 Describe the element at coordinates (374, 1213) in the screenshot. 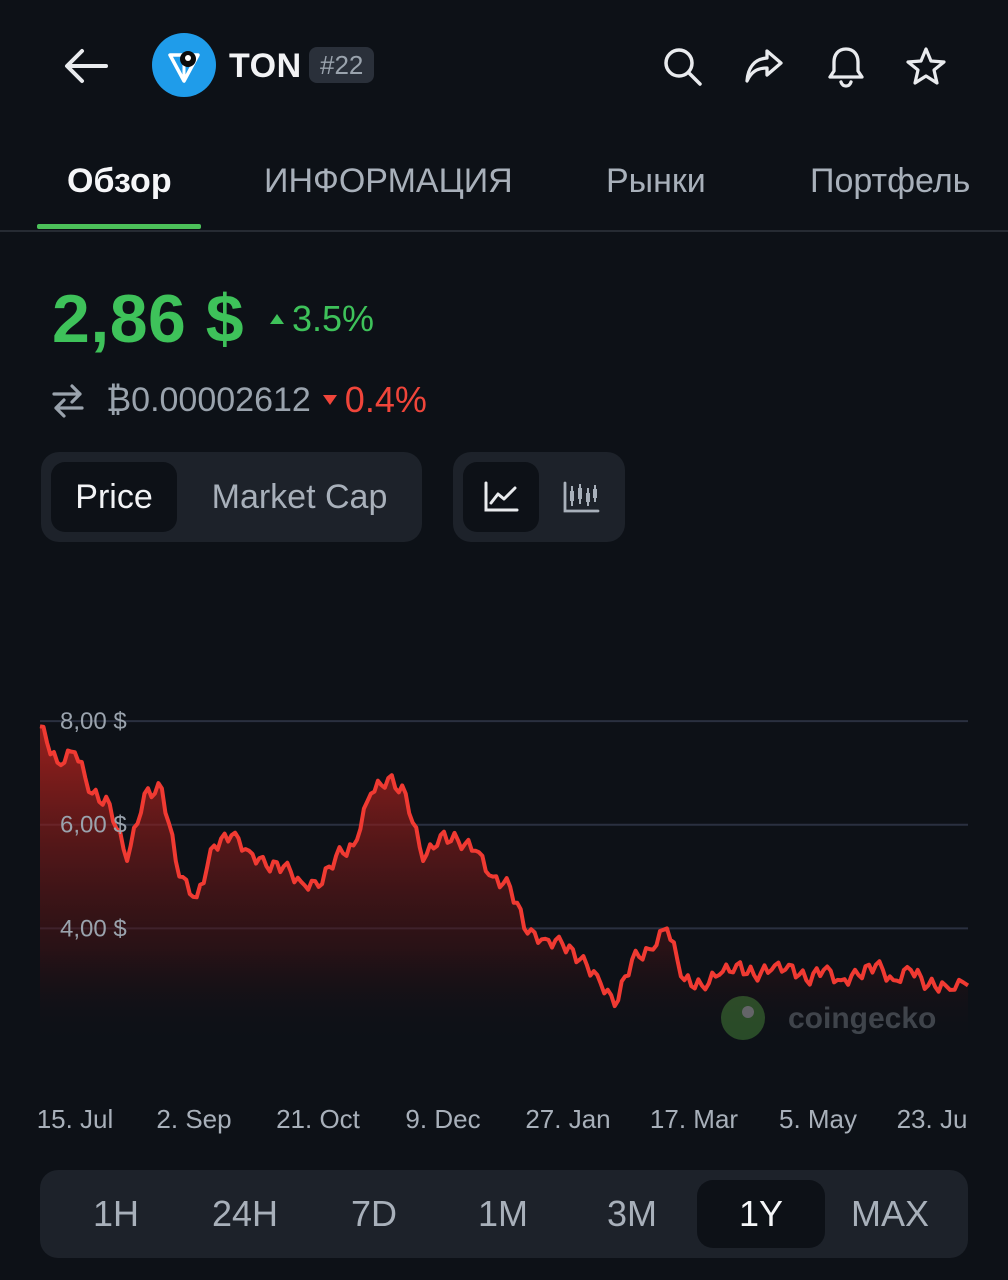

I see `range-7d-button: 7D` at that location.